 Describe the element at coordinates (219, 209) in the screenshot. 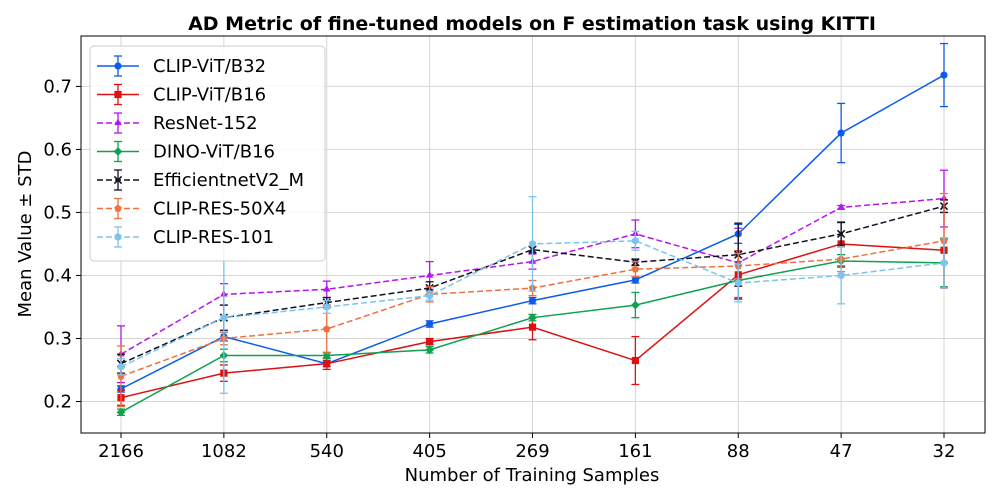

I see `legend-label: CLIP-RES-50X4` at that location.